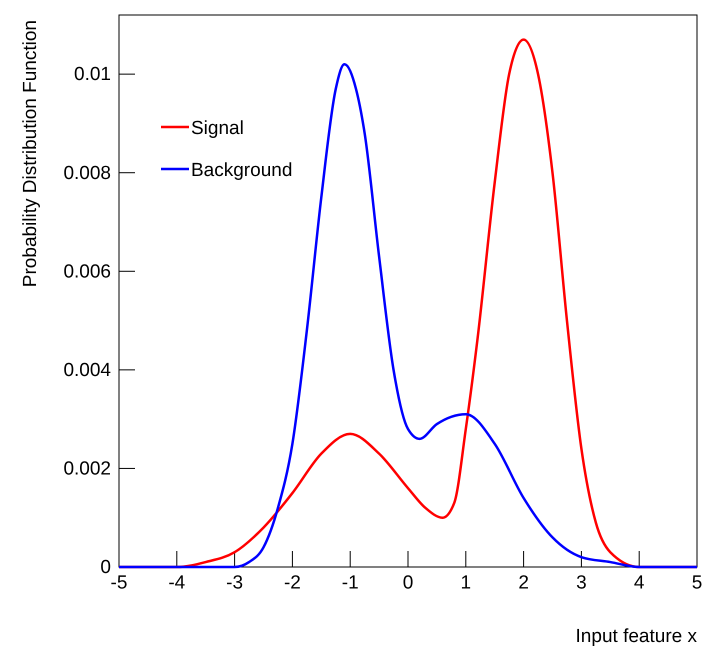  Describe the element at coordinates (87, 469) in the screenshot. I see `y-tick-label: 0.002` at that location.